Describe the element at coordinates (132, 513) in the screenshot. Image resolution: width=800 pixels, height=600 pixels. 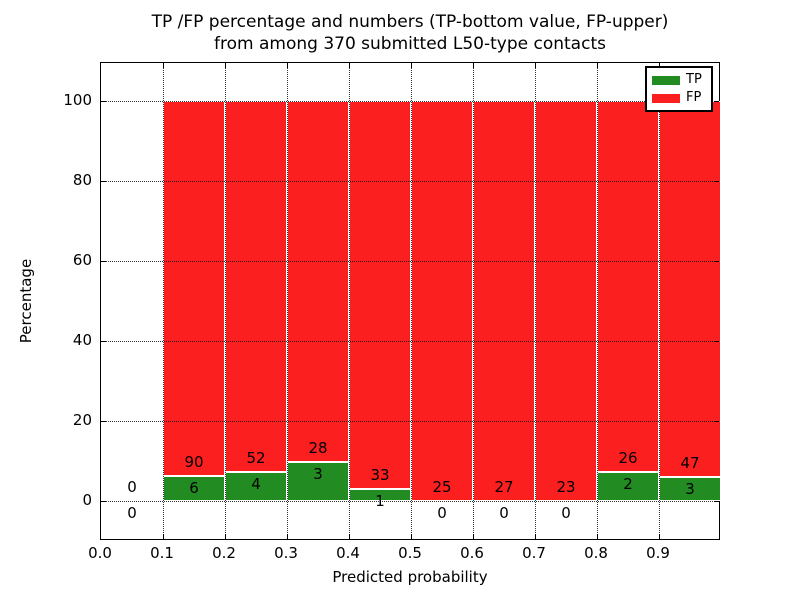
I see `tp-count-label-0: 0` at that location.